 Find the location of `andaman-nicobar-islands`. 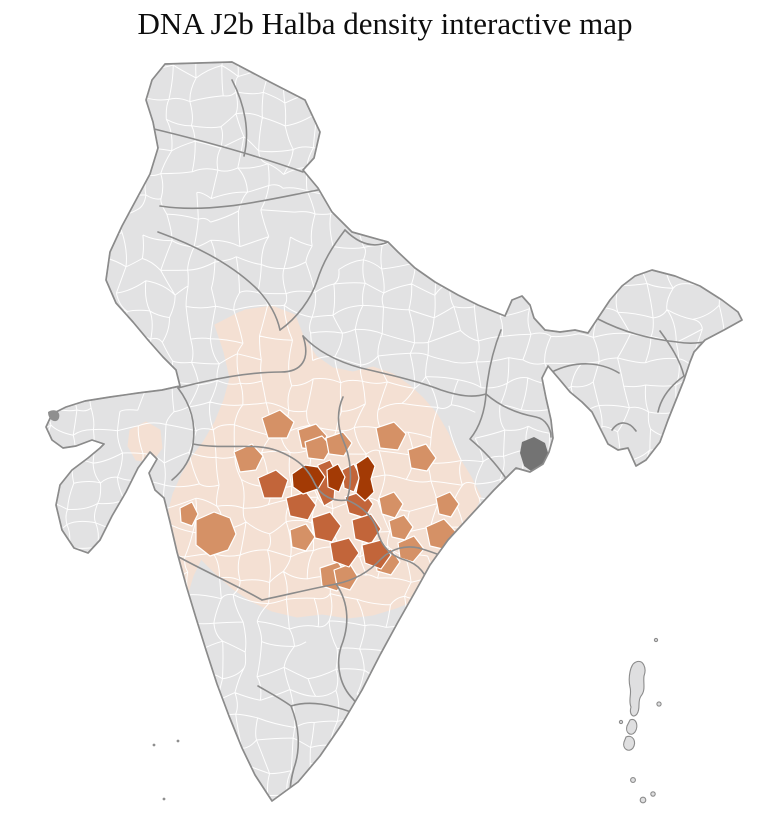

andaman-nicobar-islands is located at coordinates (640, 720).